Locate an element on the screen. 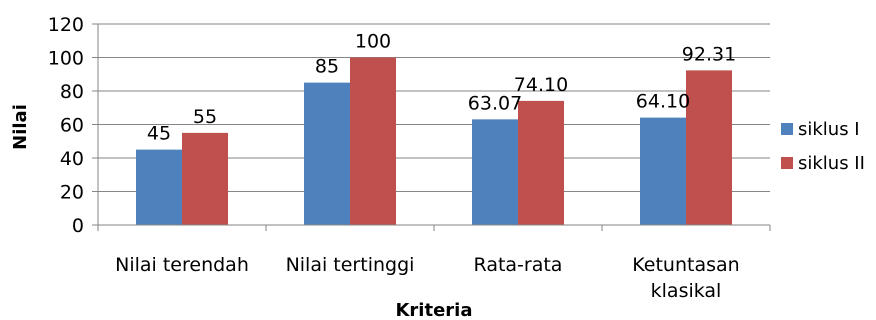 The width and height of the screenshot is (876, 320). data-label: 85 is located at coordinates (327, 67).